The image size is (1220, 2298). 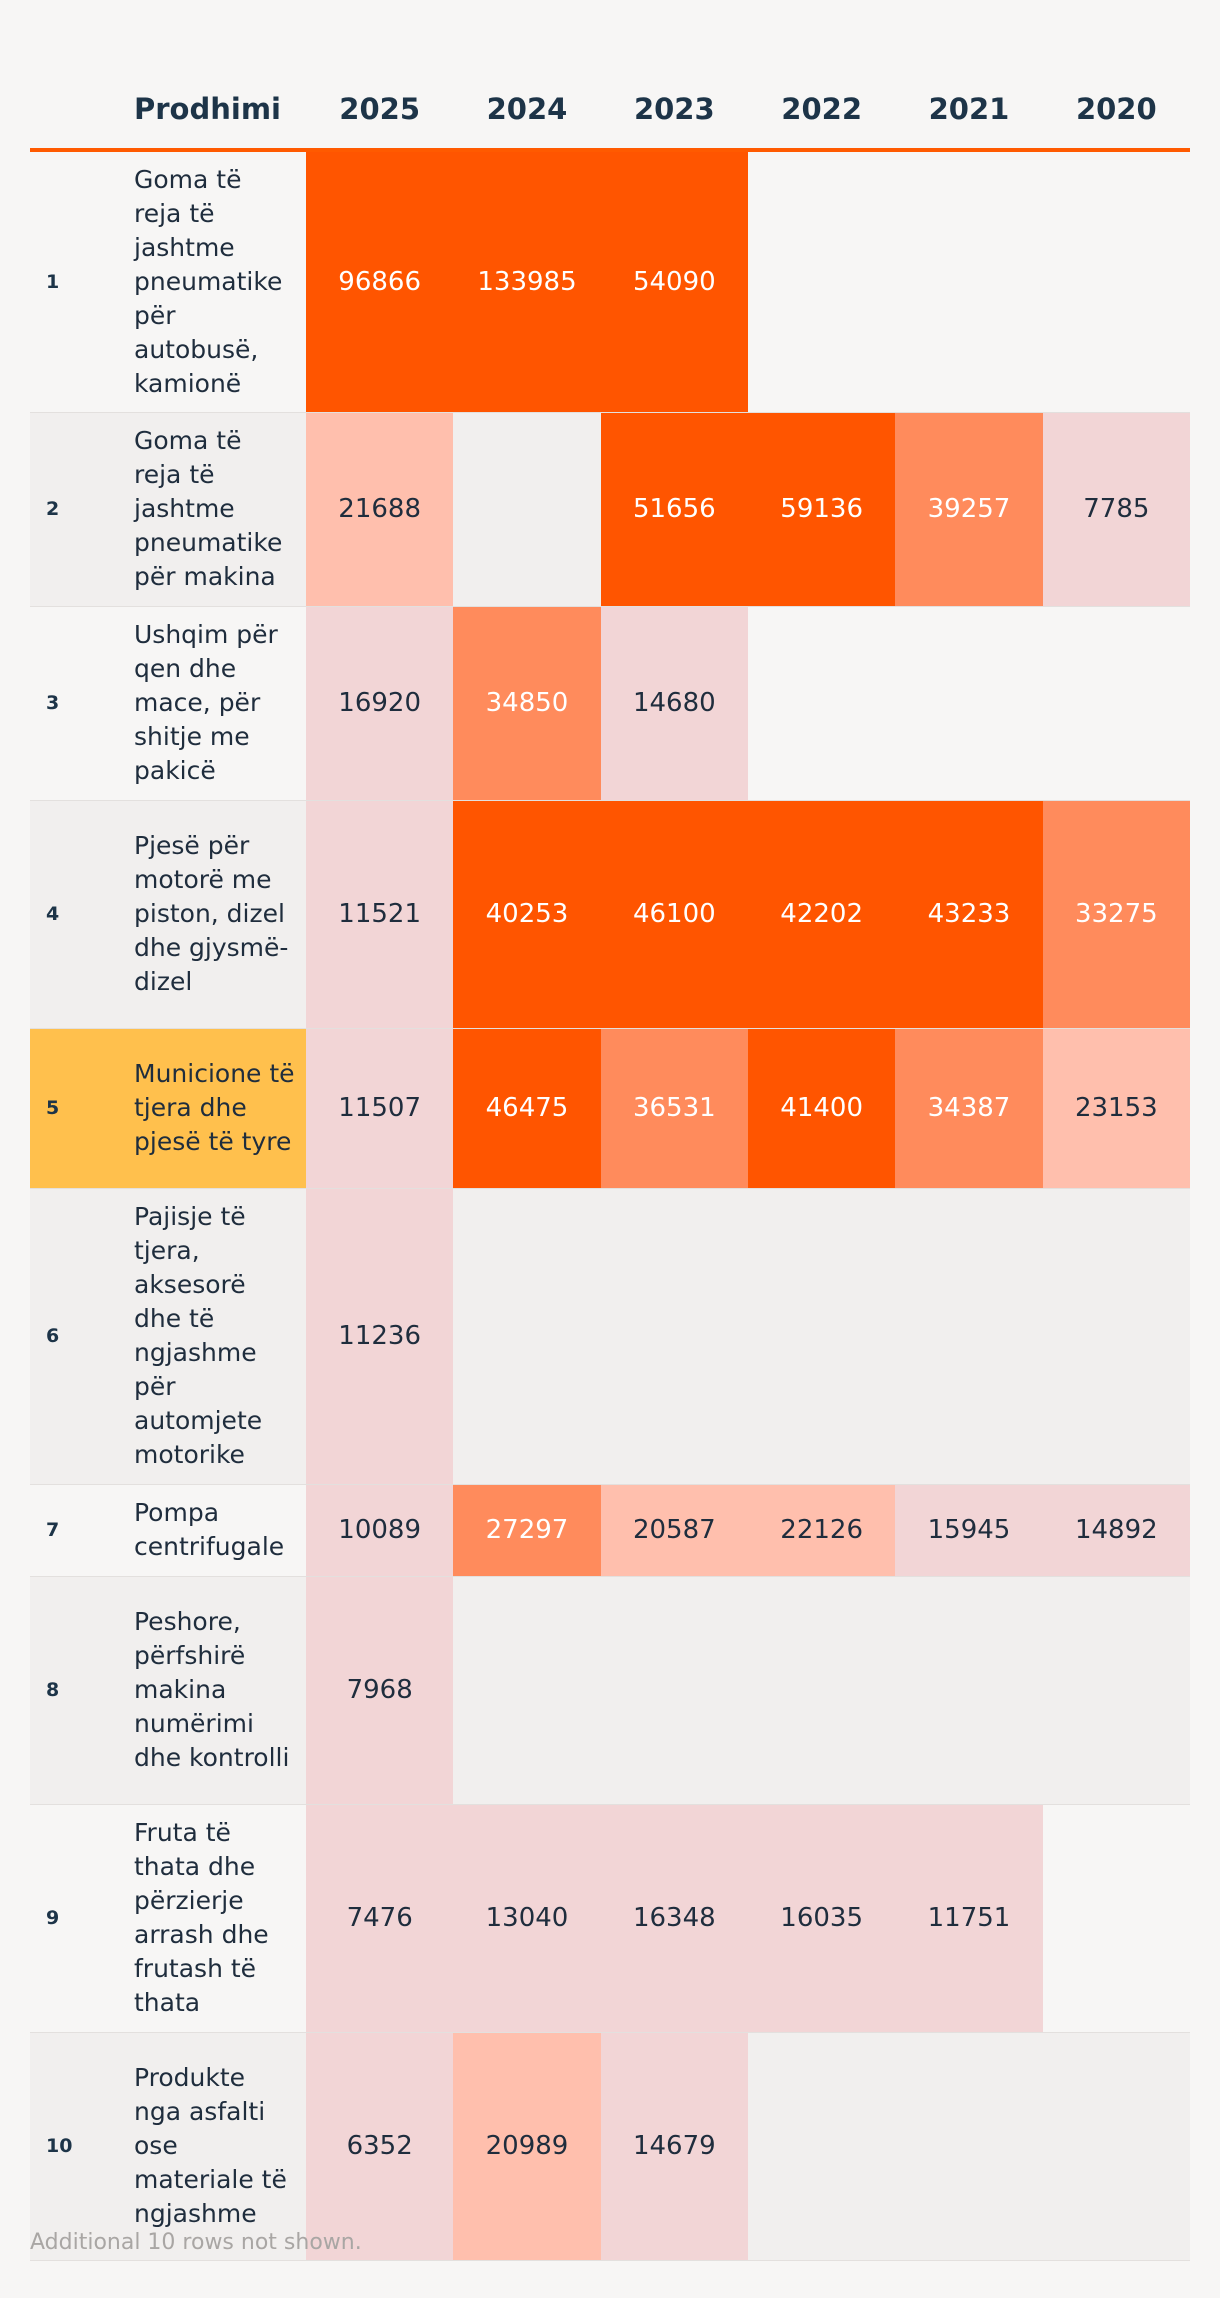 I want to click on row-rank: 2, so click(x=82, y=509).